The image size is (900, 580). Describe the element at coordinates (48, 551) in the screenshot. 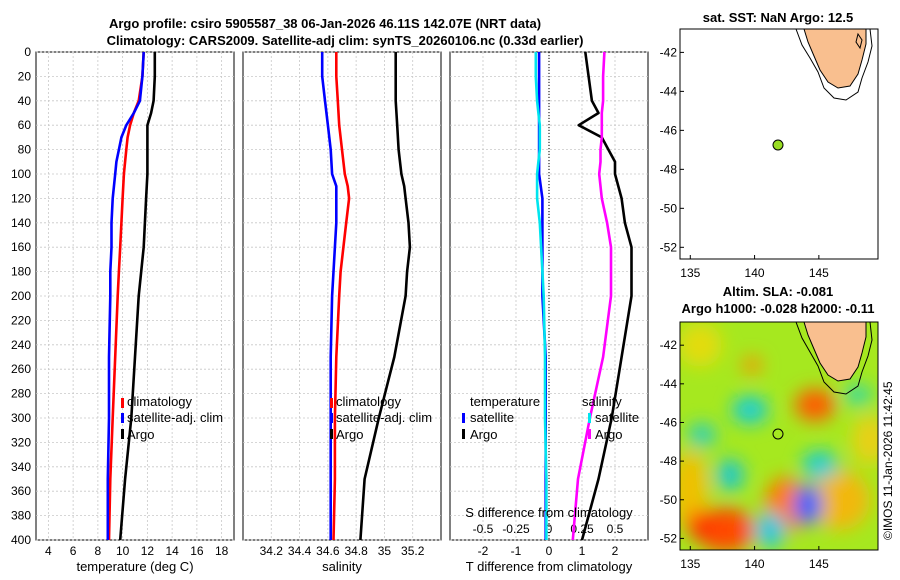

I see `x-tick-label: 4` at that location.